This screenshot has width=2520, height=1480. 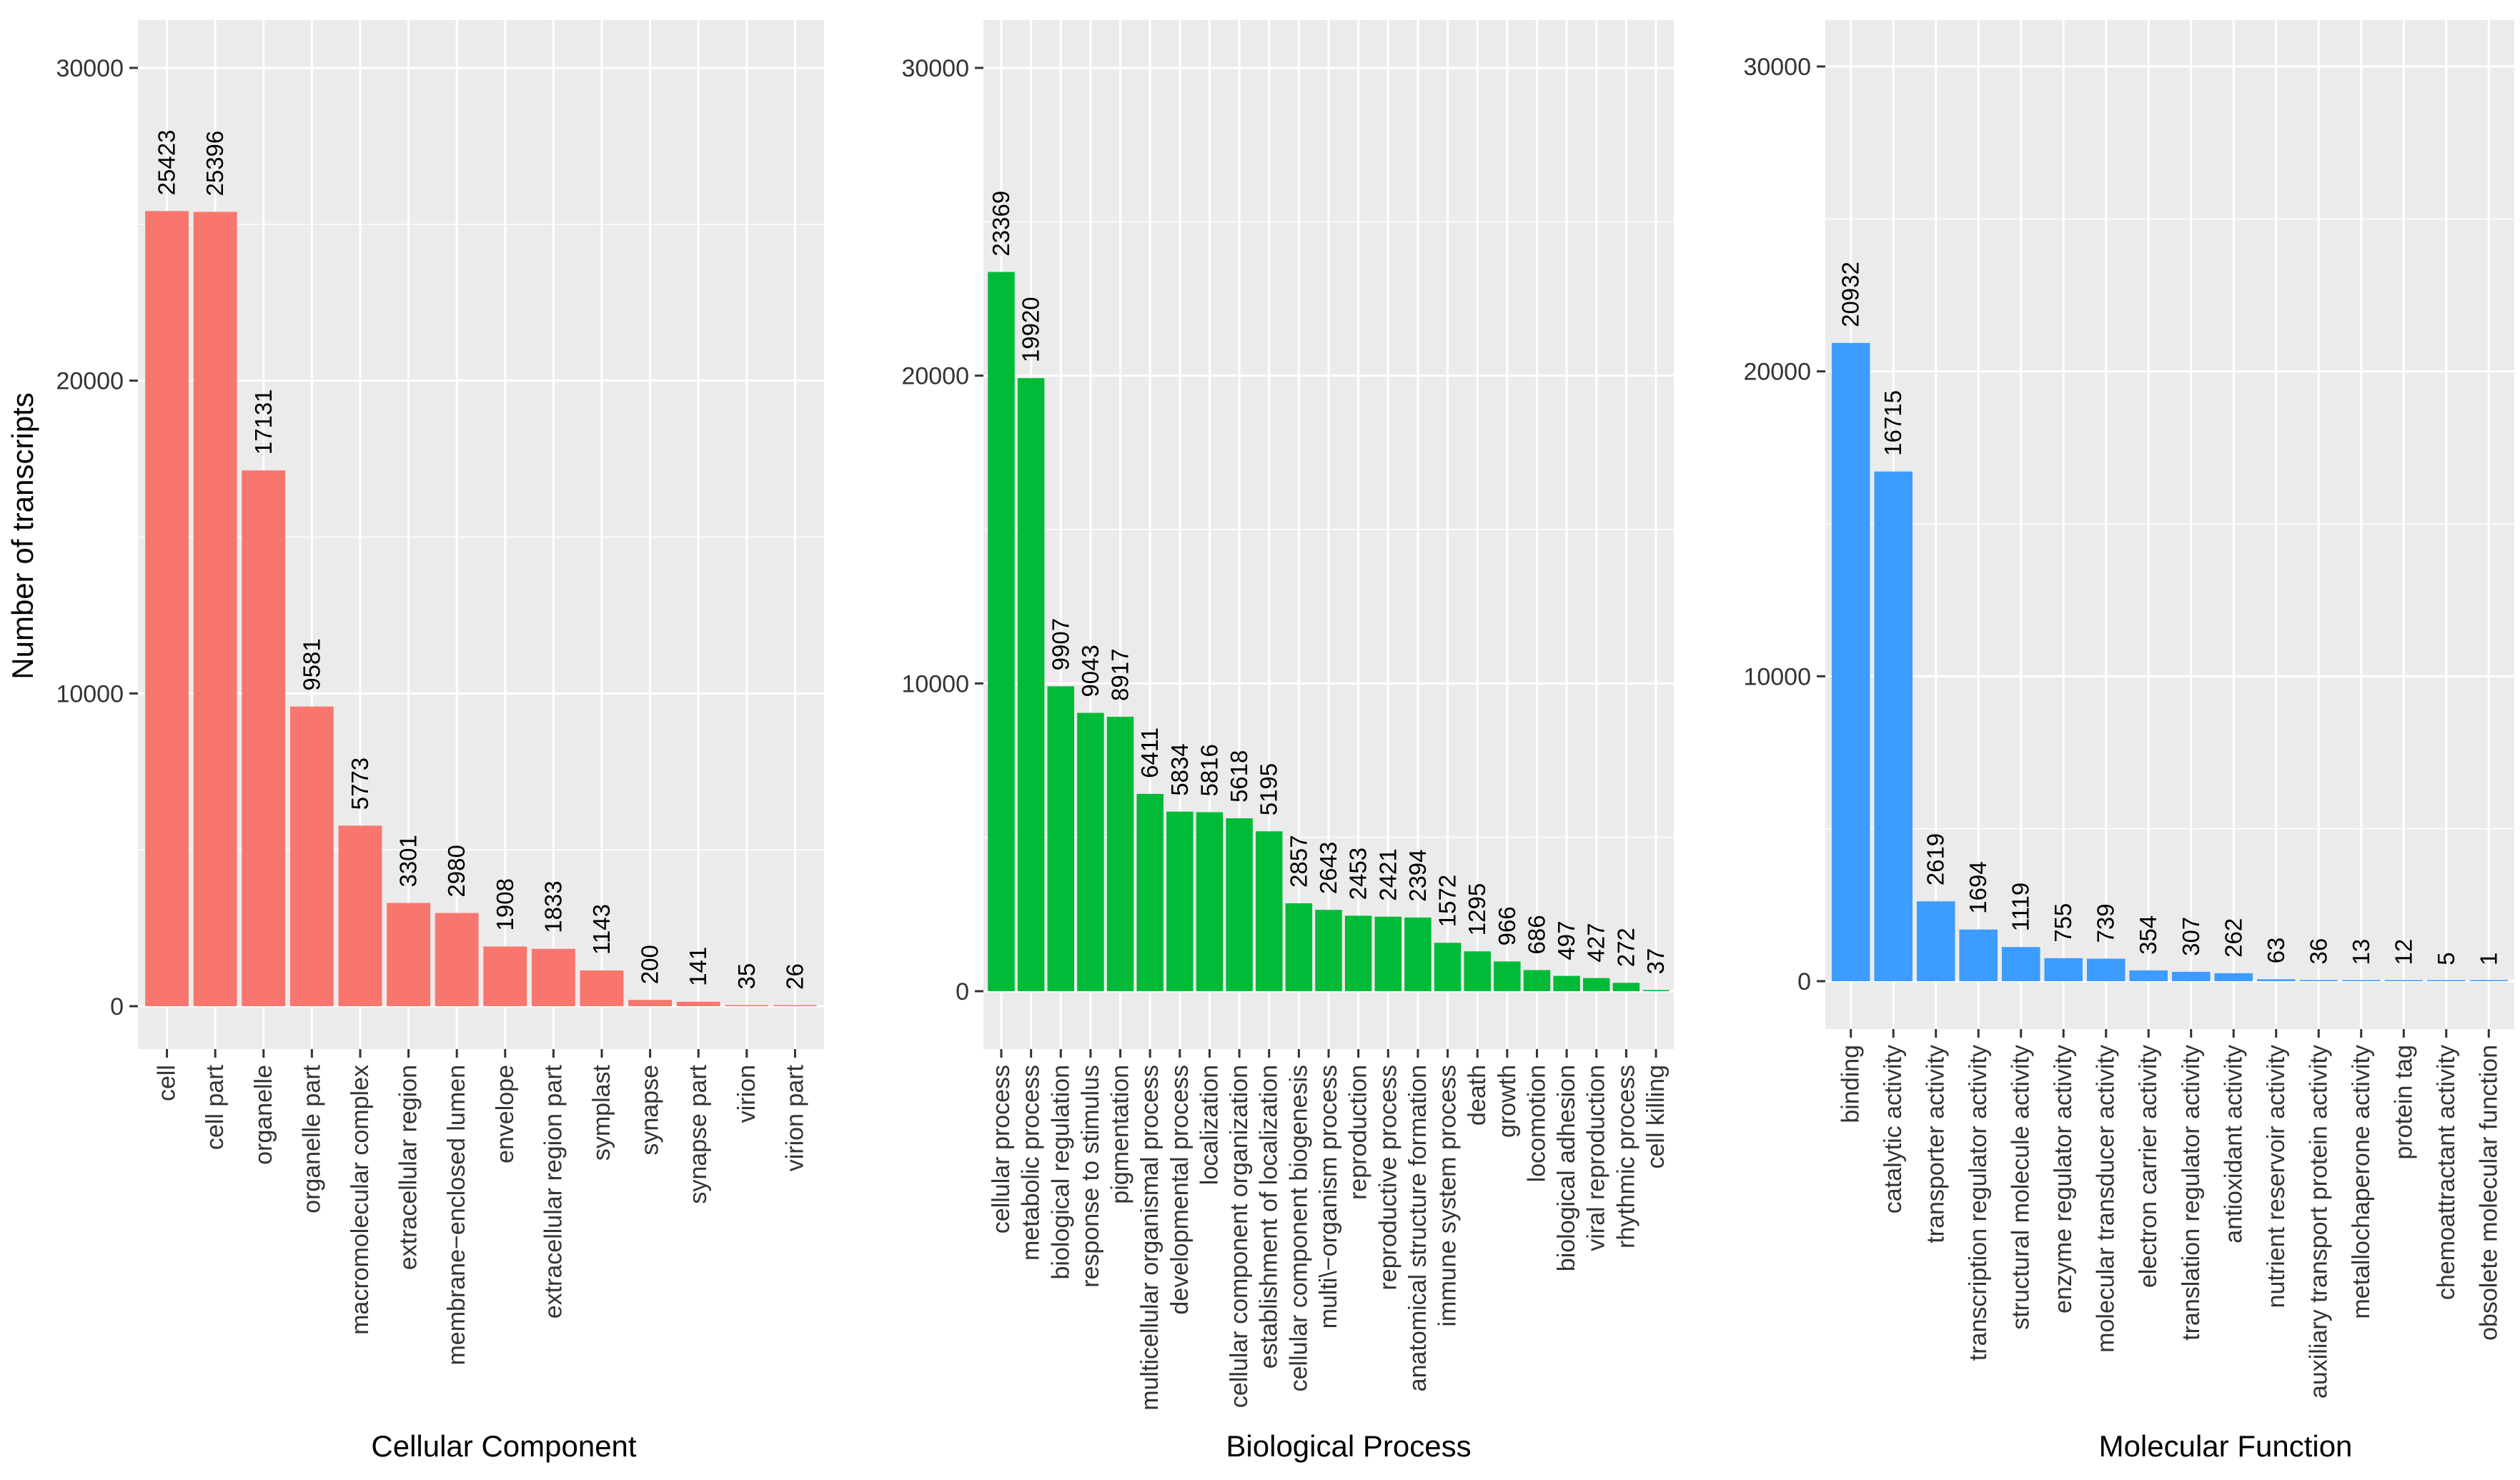 I want to click on biological-process-value-label: 5816, so click(x=1209, y=770).